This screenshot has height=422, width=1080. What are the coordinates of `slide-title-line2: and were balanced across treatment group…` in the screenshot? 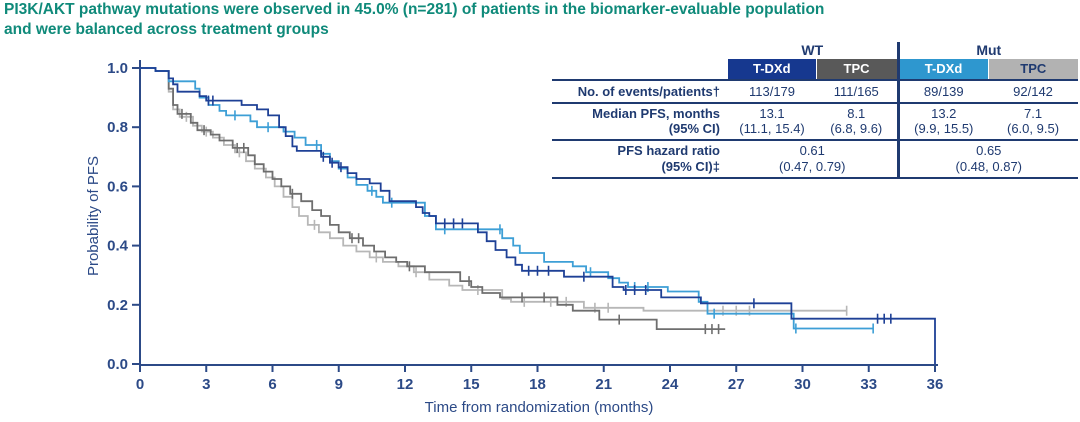 It's located at (166, 29).